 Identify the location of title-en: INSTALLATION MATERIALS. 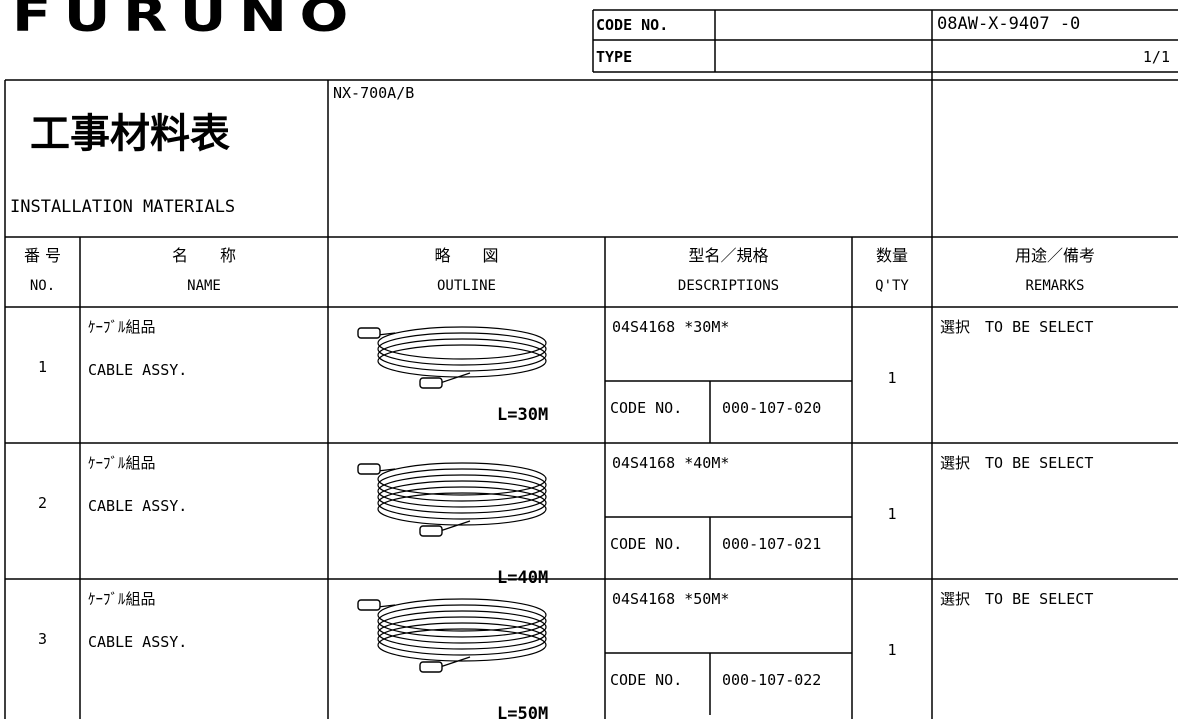
(123, 207).